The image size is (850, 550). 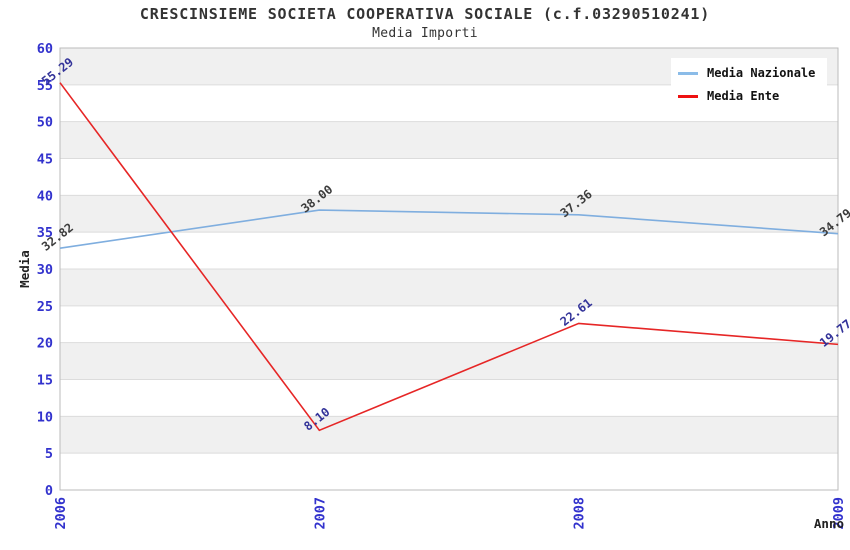 What do you see at coordinates (839, 513) in the screenshot?
I see `x-tick-label: 2009` at bounding box center [839, 513].